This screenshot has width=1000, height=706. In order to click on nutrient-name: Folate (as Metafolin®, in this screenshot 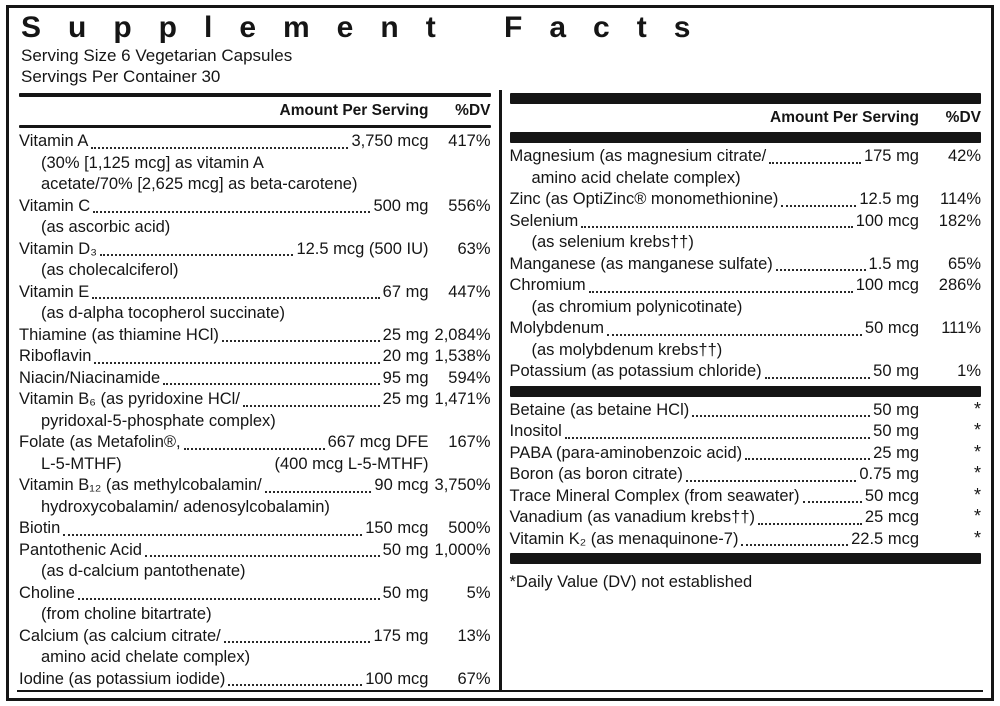, I will do `click(100, 442)`.